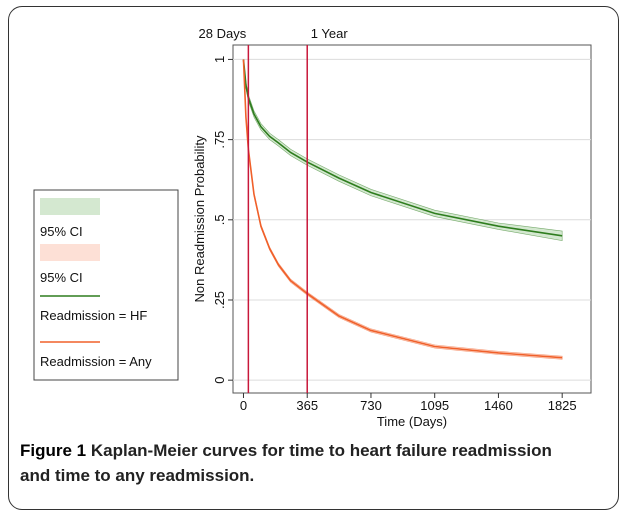  What do you see at coordinates (53, 450) in the screenshot?
I see `caption-label: Figure 1` at bounding box center [53, 450].